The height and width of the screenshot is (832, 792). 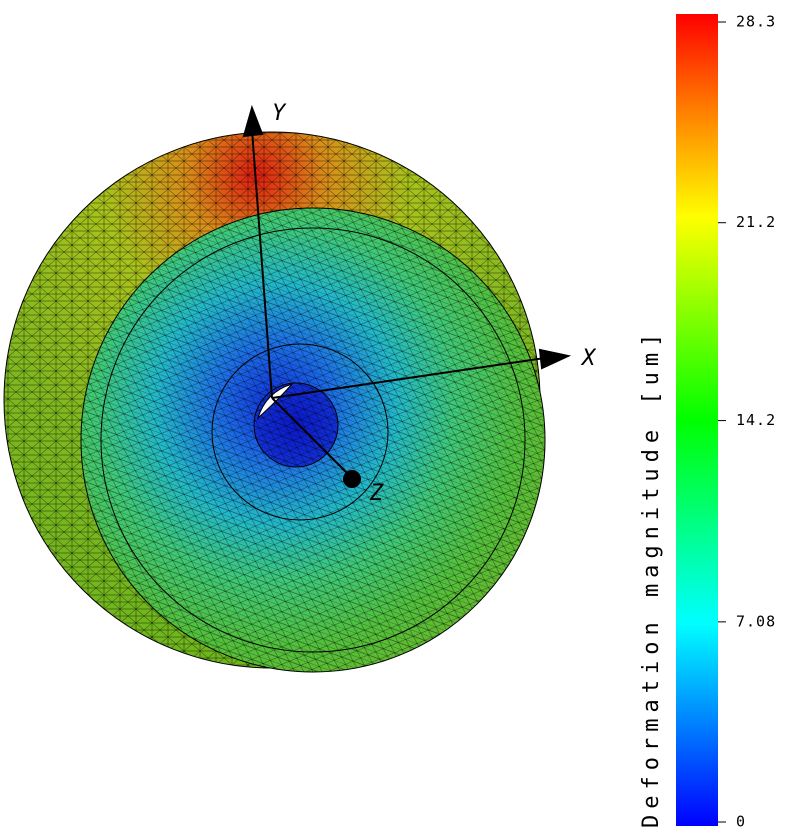 I want to click on colorbar-gradient, so click(x=697, y=420).